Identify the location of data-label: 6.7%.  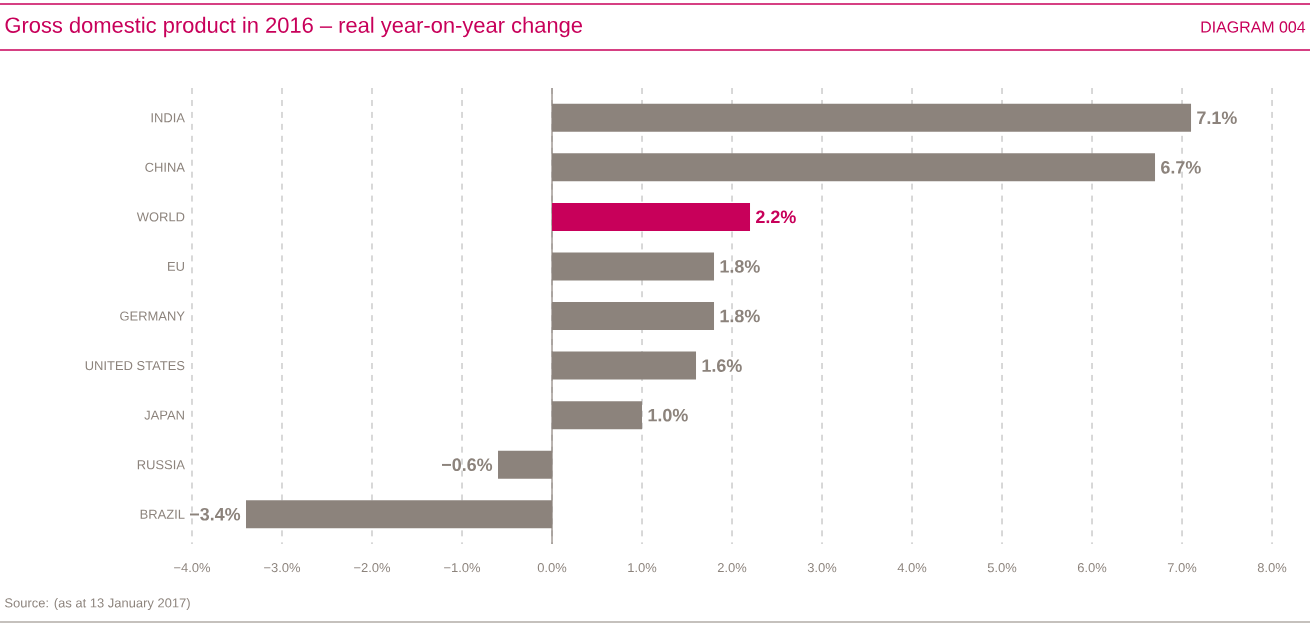
(1181, 167).